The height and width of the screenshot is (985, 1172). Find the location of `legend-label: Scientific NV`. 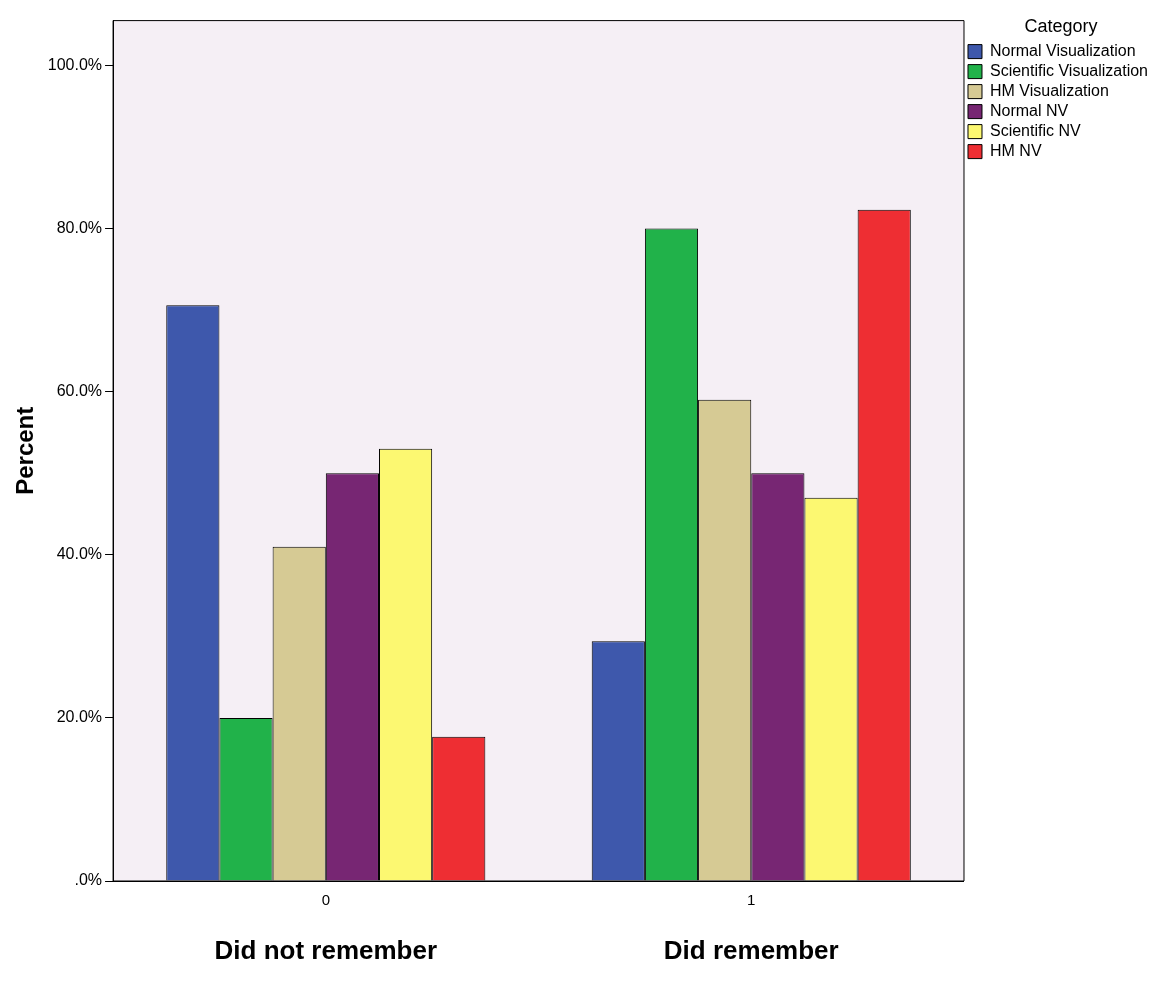

legend-label: Scientific NV is located at coordinates (1035, 131).